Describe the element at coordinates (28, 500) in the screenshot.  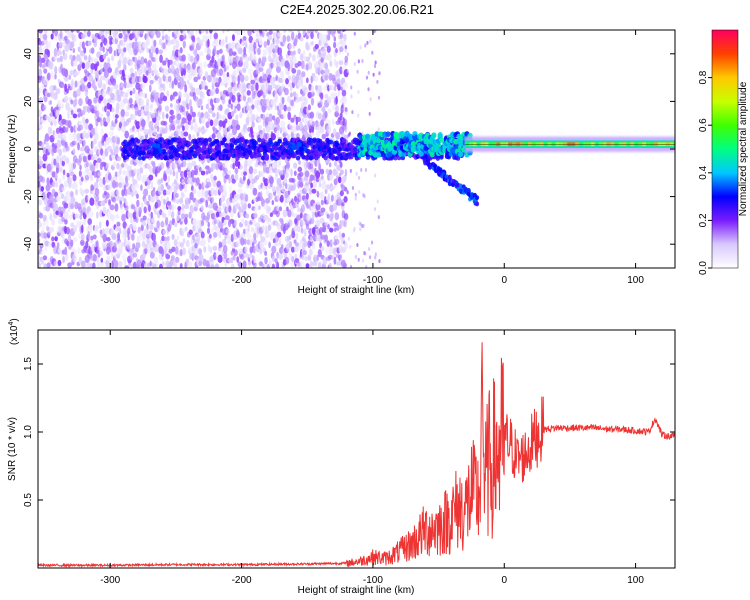
I see `y-tick-label: 0.5` at that location.